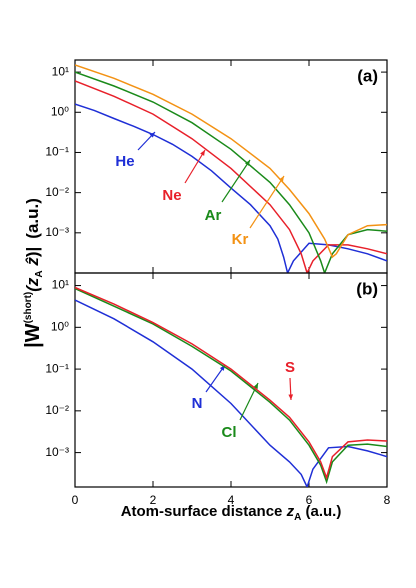  I want to click on series-label: S, so click(290, 367).